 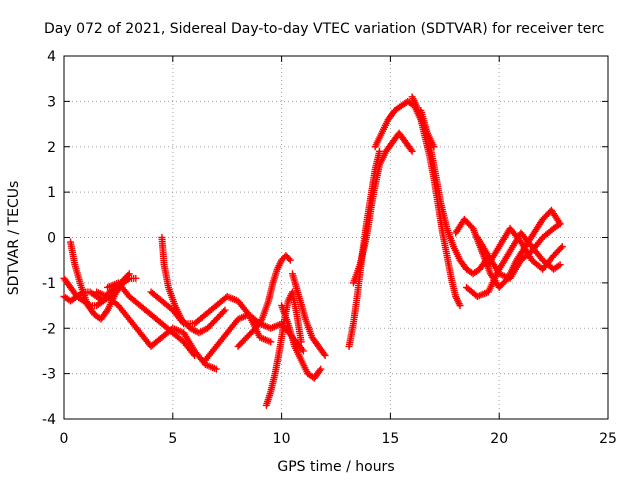 What do you see at coordinates (335, 467) in the screenshot?
I see `x-axis-label: GPS time / hours` at bounding box center [335, 467].